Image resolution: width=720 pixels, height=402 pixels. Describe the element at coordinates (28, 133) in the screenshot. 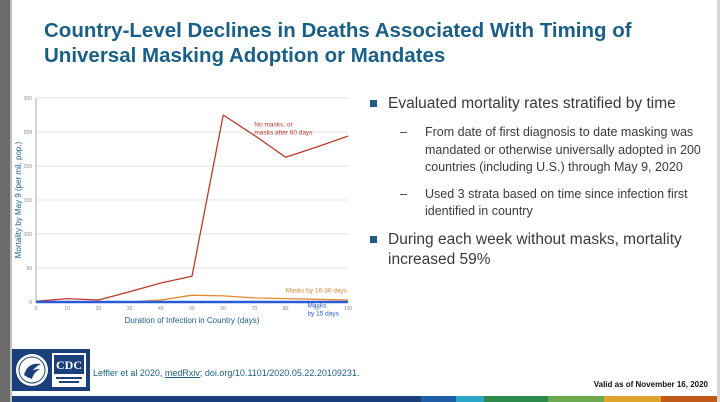

I see `y-tick-label: 250` at that location.